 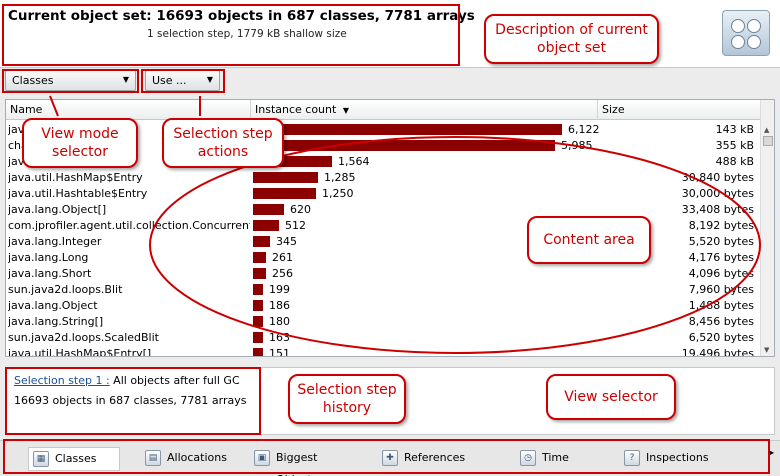 What do you see at coordinates (282, 273) in the screenshot?
I see `instance-count-cell: 256` at bounding box center [282, 273].